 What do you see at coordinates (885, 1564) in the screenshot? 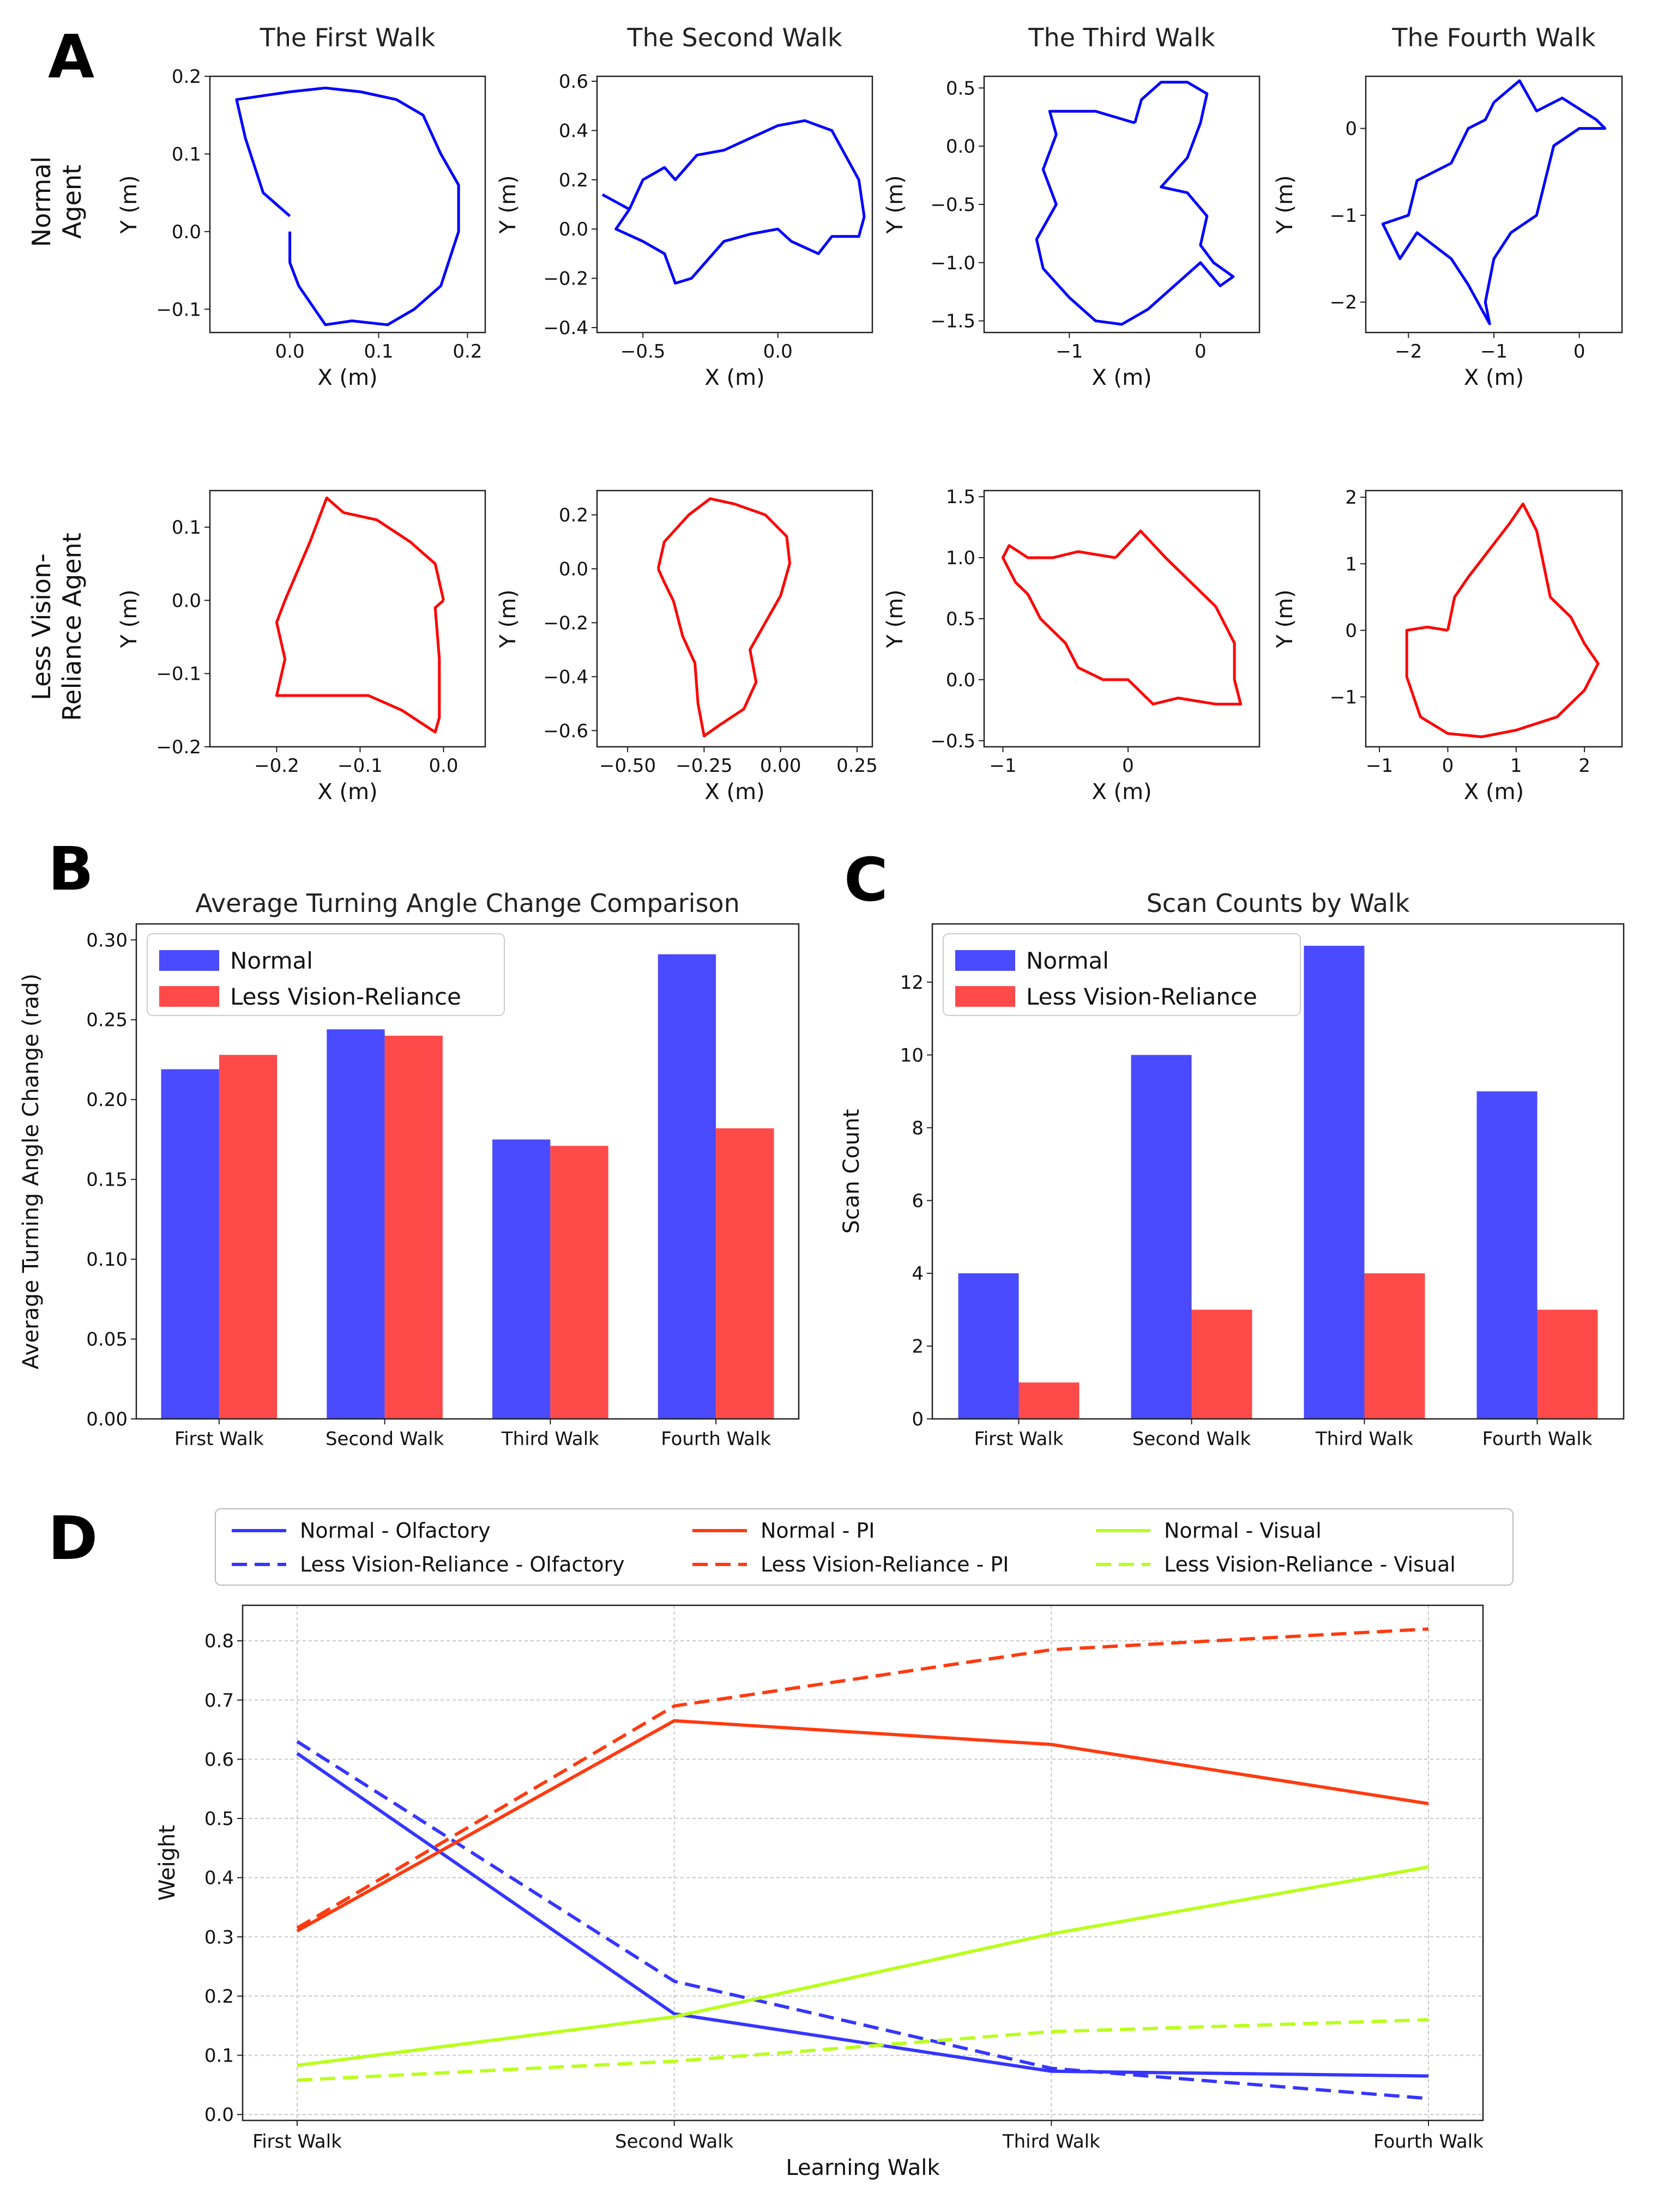
I see `legend-label: Less Vision-Reliance - PI` at bounding box center [885, 1564].